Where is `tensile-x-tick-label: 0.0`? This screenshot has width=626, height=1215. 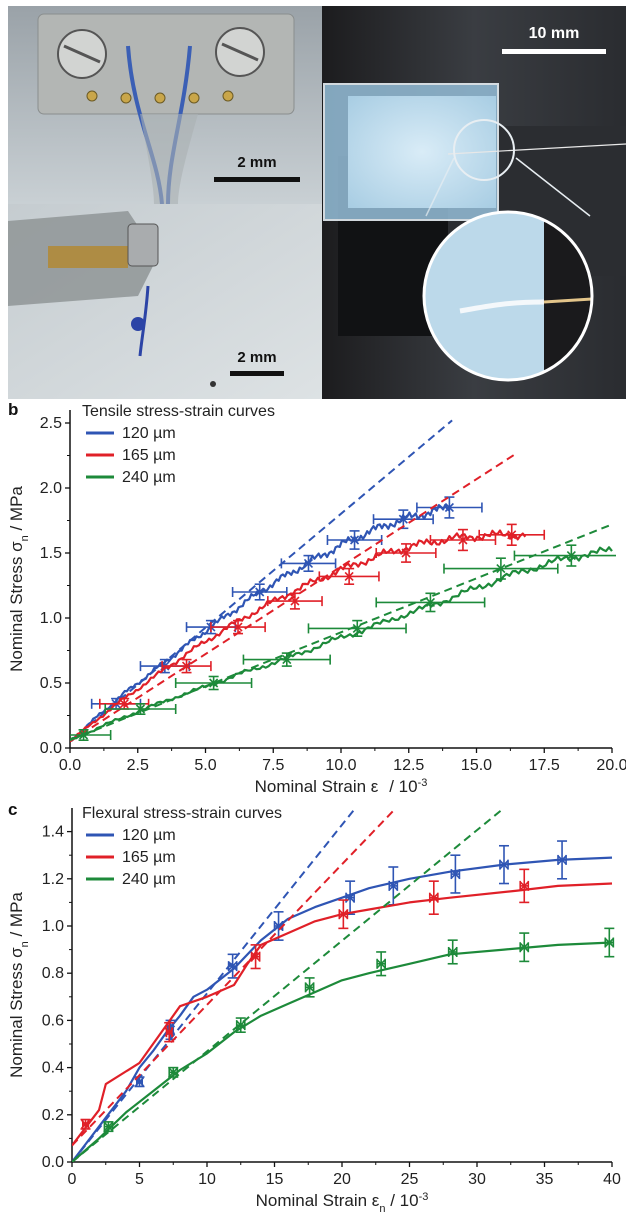
tensile-x-tick-label: 0.0 is located at coordinates (70, 765).